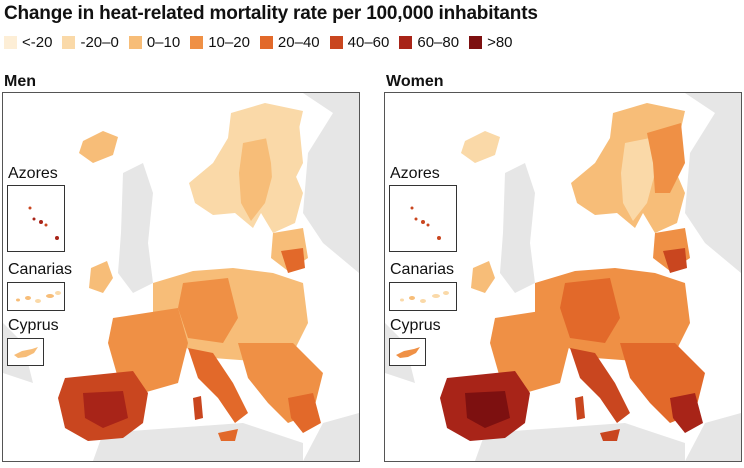 The image size is (744, 468). I want to click on legend-label: -20–0, so click(99, 42).